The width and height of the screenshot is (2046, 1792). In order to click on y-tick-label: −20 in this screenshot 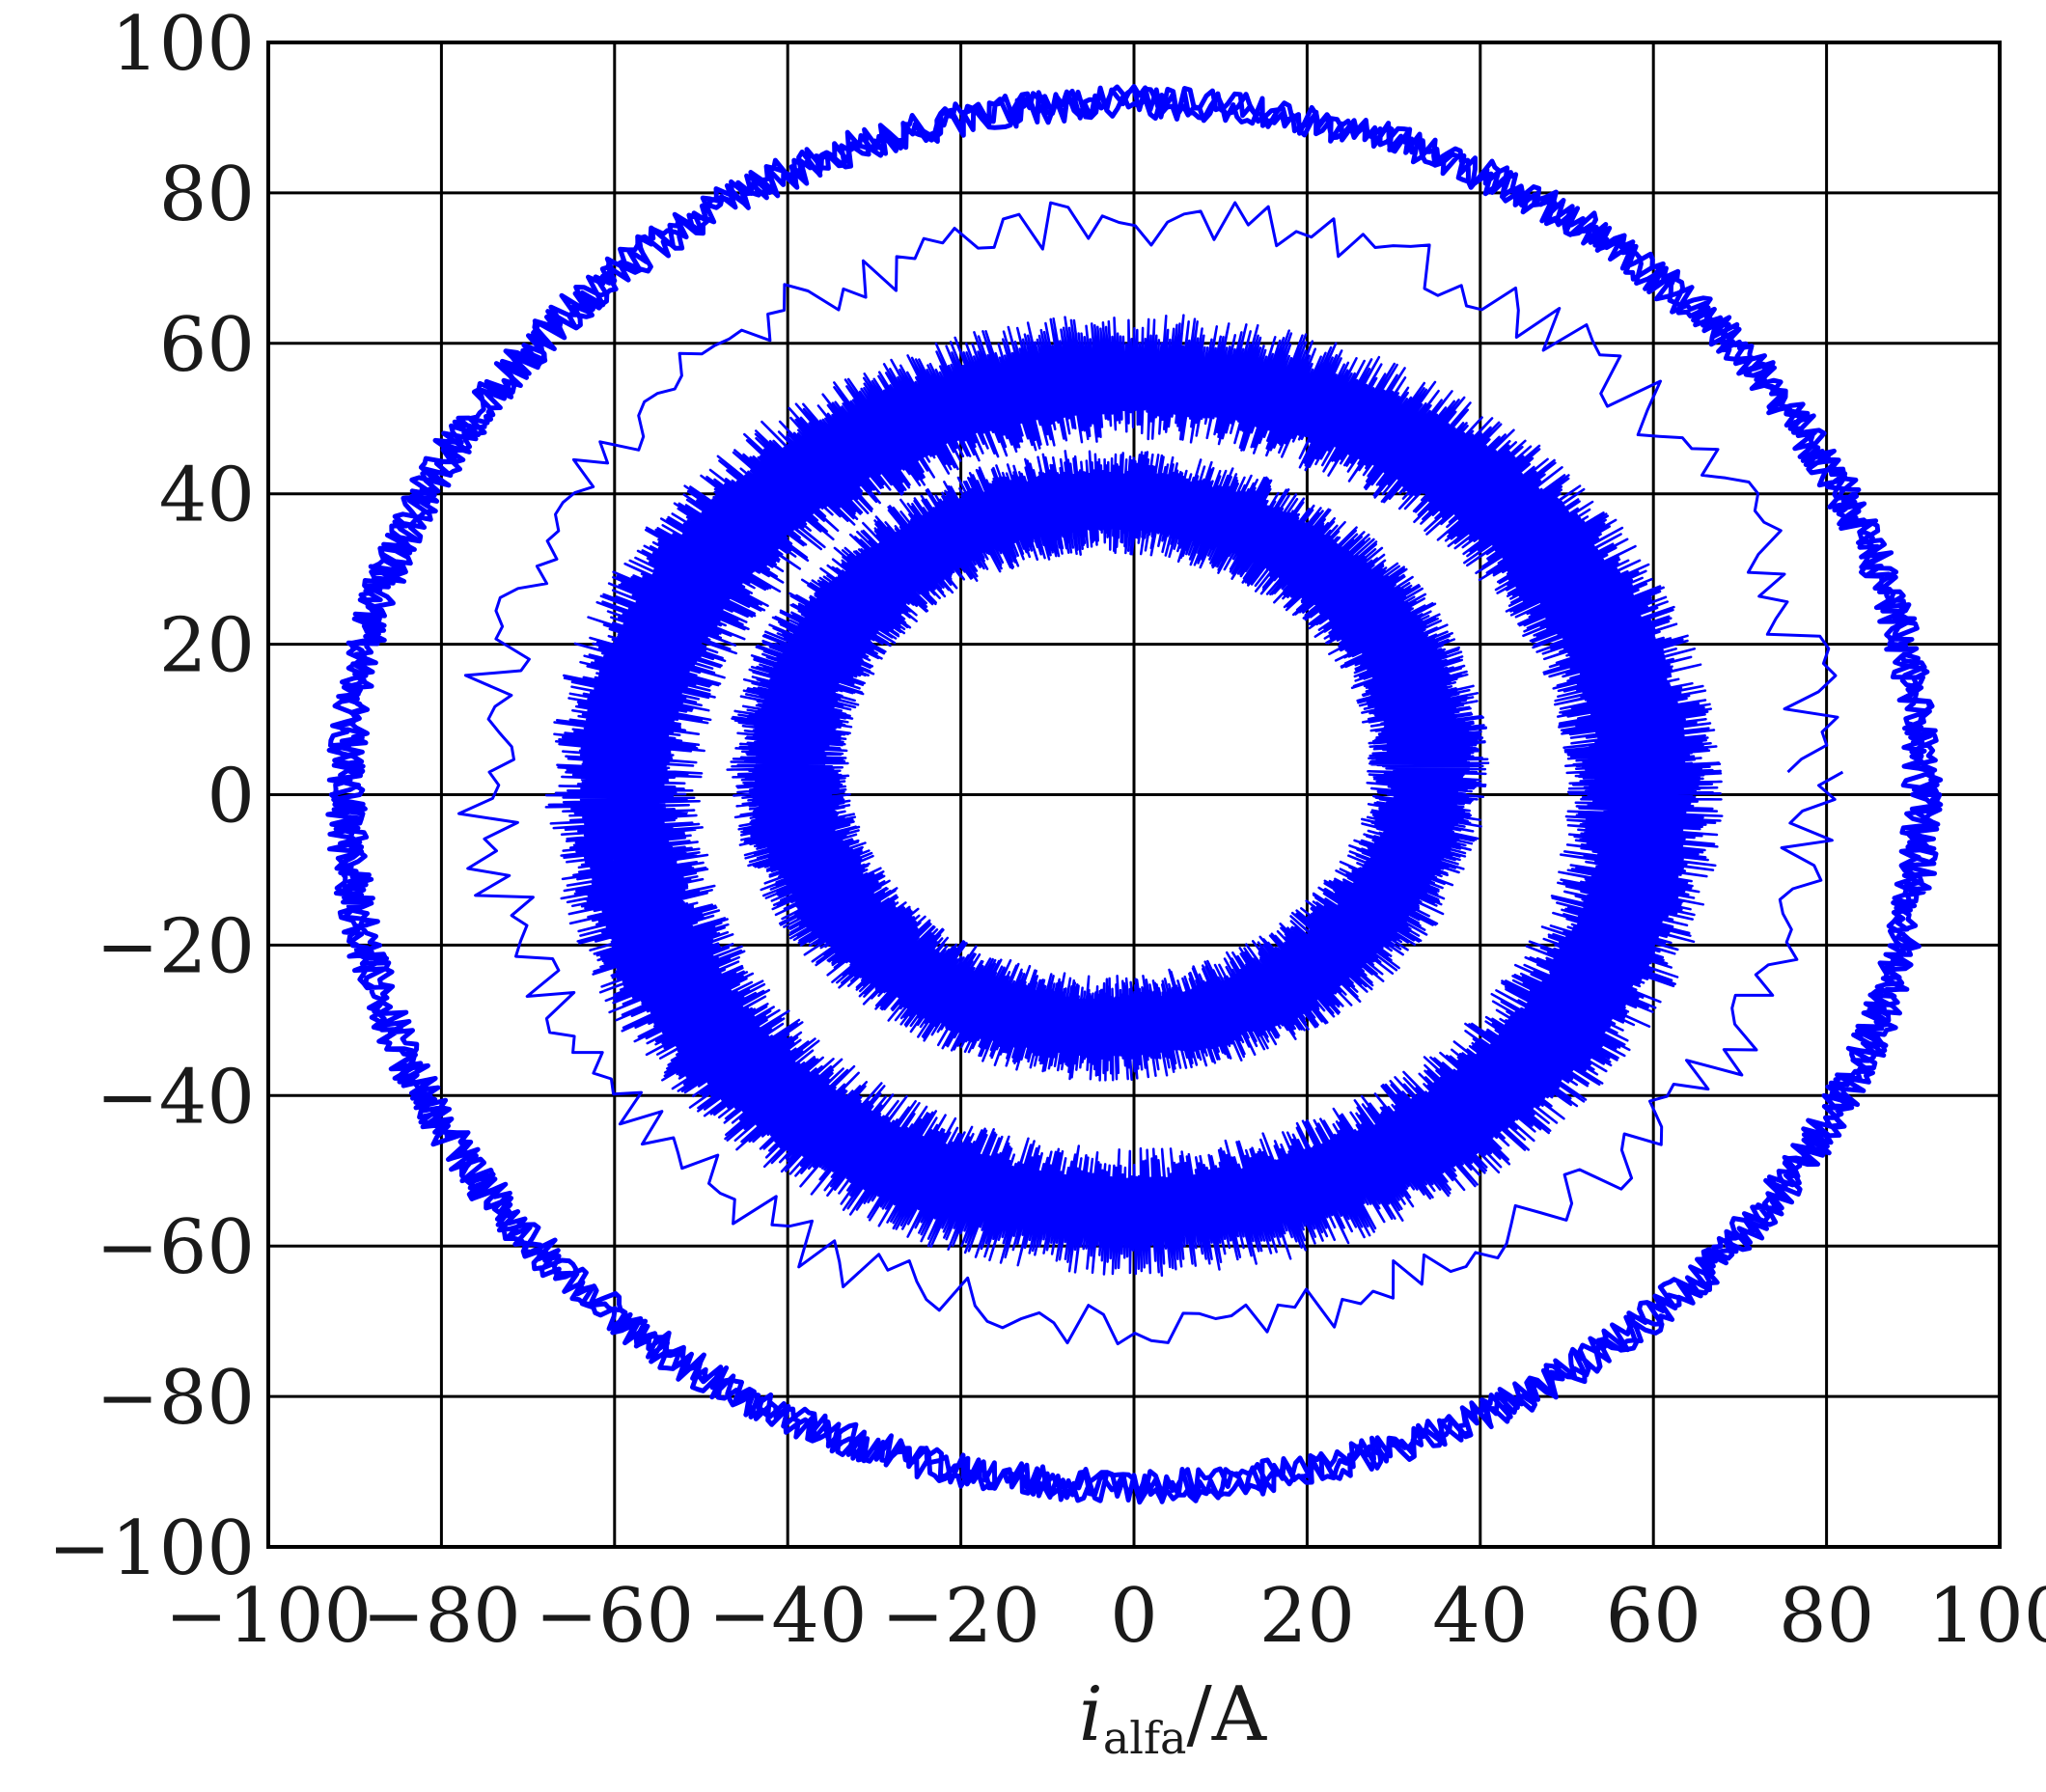, I will do `click(175, 946)`.